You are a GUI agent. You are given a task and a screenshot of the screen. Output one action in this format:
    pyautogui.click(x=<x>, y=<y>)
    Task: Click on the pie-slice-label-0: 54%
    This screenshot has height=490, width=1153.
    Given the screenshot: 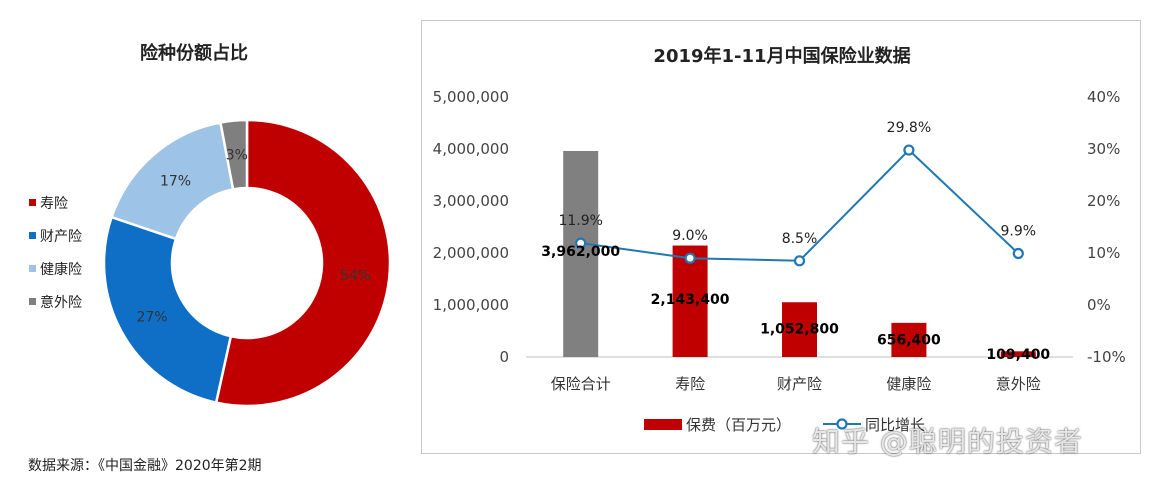 What is the action you would take?
    pyautogui.click(x=355, y=276)
    